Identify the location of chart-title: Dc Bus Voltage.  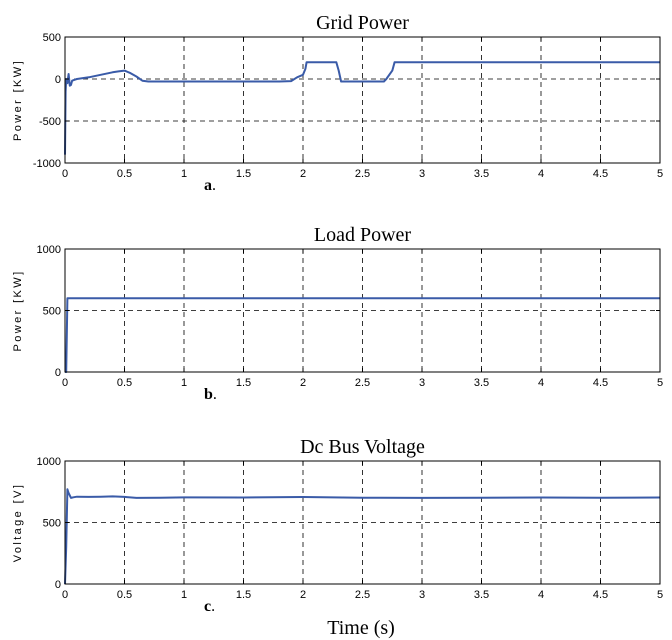
(362, 447).